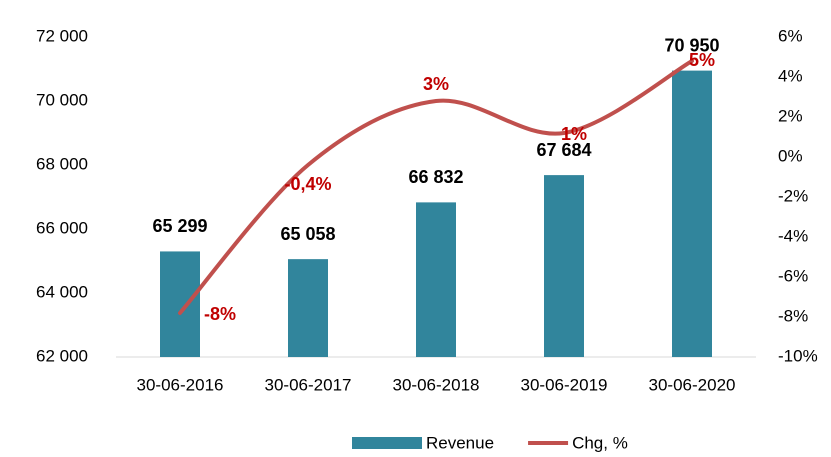  I want to click on y-tick-label: 62 000, so click(62, 355).